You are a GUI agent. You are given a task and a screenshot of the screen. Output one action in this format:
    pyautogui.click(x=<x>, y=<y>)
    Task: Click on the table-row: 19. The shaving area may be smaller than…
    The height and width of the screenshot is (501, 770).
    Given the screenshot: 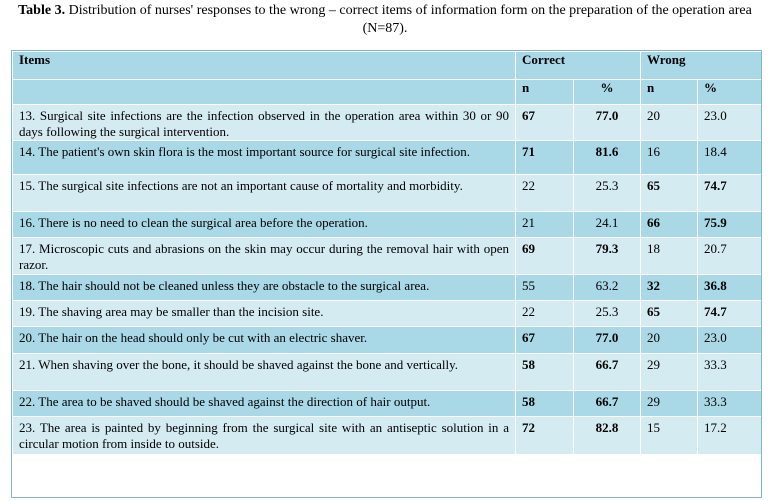 What is the action you would take?
    pyautogui.click(x=387, y=313)
    